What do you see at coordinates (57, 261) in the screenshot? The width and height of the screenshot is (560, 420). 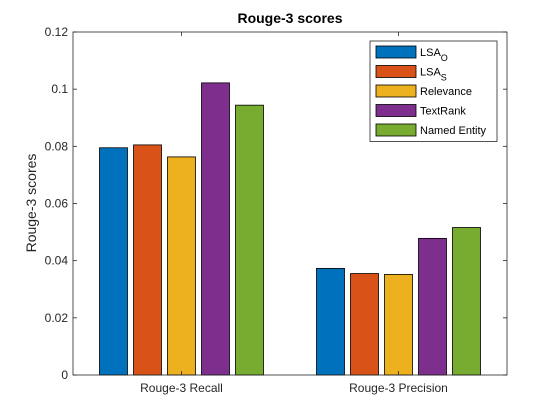 I see `y-tick-label: 0.04` at bounding box center [57, 261].